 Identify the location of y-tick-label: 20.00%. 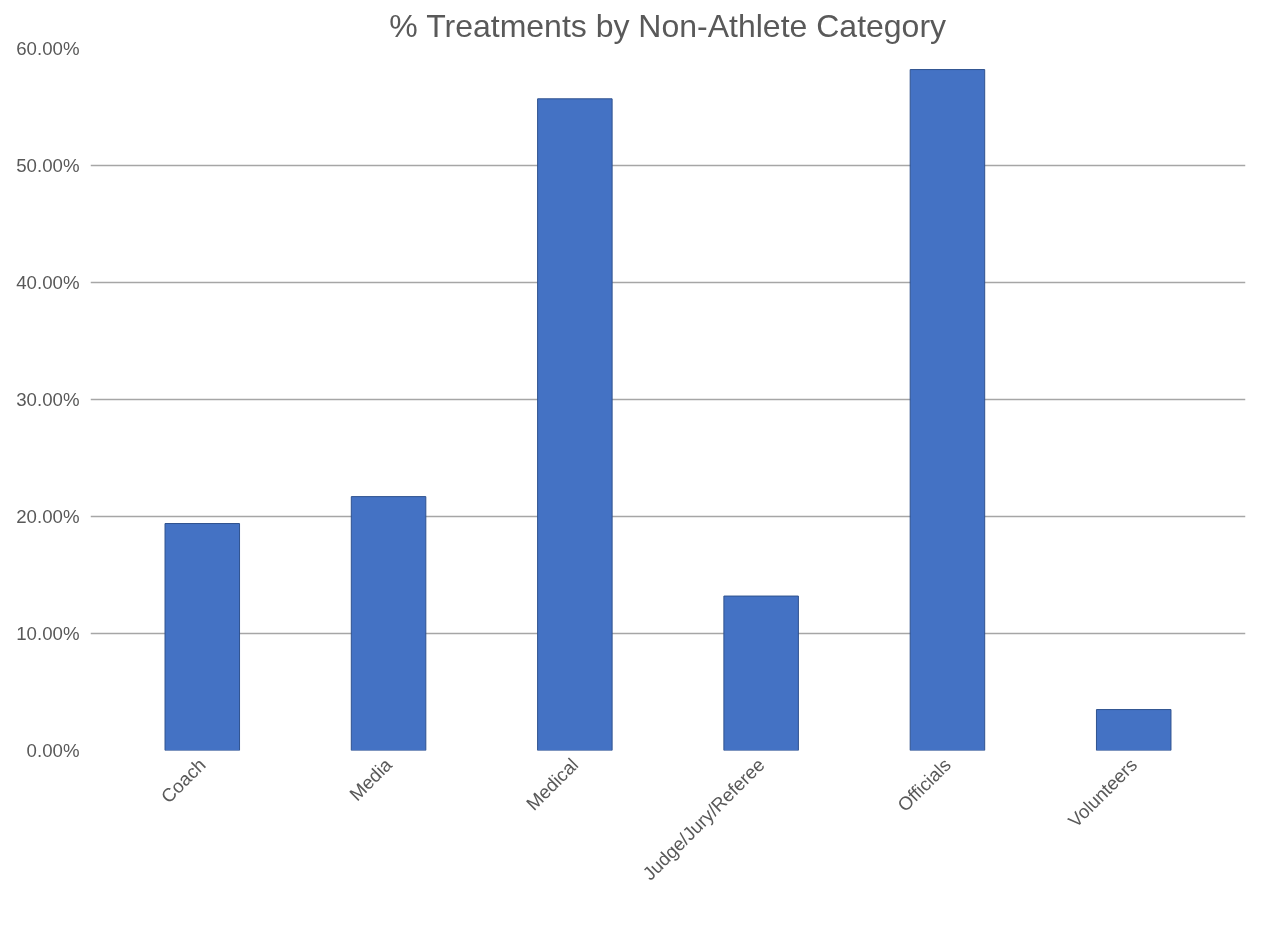
(48, 516).